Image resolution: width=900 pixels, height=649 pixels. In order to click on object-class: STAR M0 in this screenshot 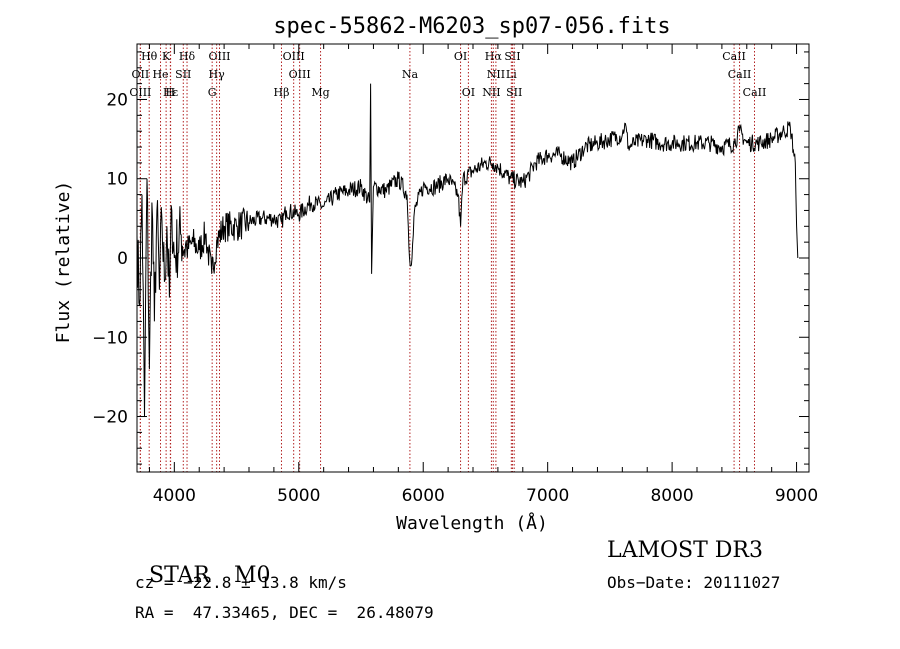, I will do `click(203, 563)`.